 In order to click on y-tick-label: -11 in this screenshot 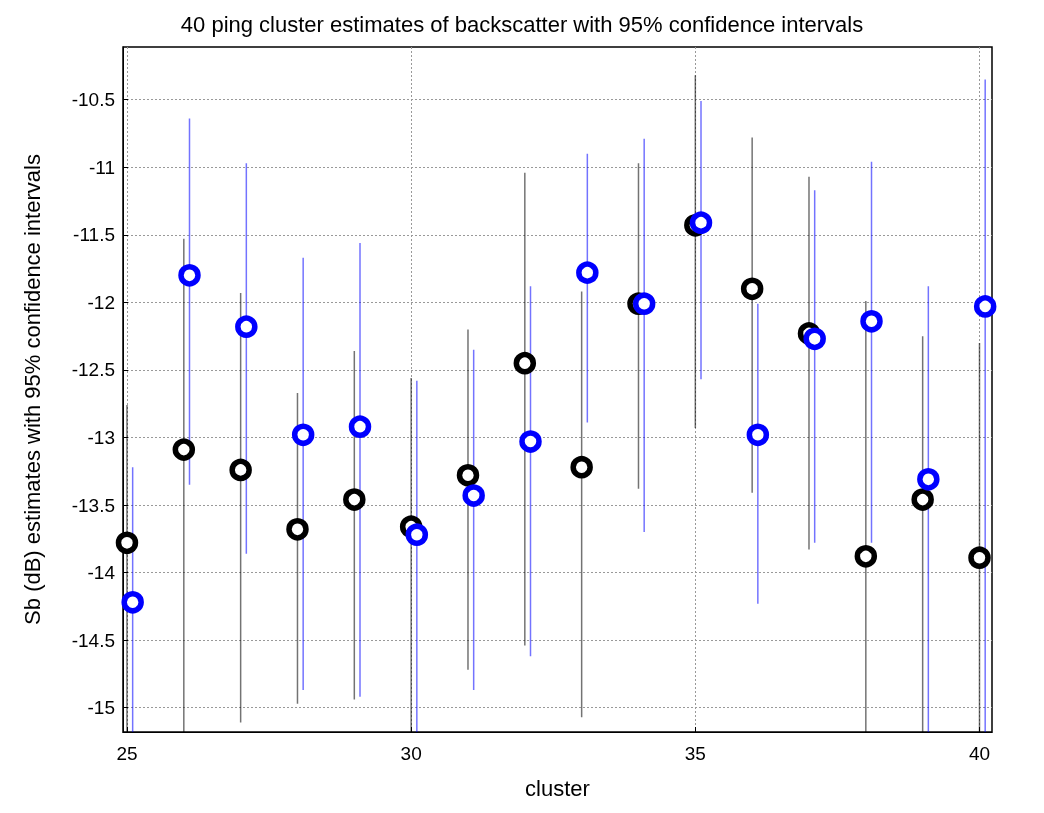, I will do `click(101, 167)`.